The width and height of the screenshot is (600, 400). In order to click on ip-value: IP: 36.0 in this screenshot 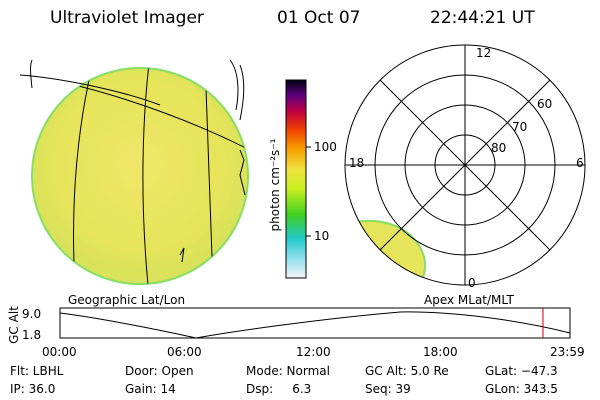, I will do `click(33, 389)`.